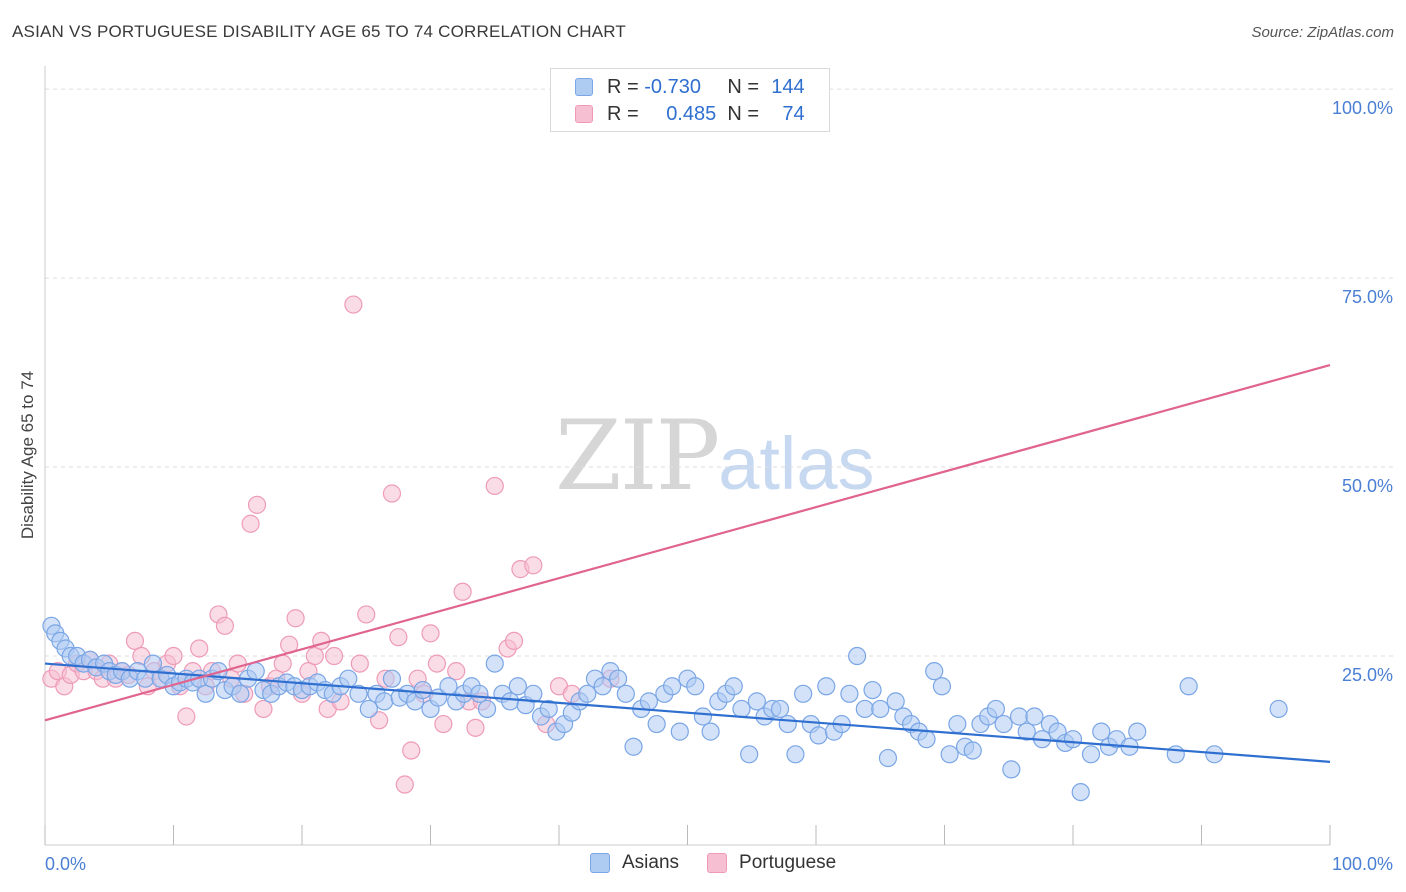 This screenshot has width=1406, height=892. I want to click on portuguese-swatch, so click(584, 114).